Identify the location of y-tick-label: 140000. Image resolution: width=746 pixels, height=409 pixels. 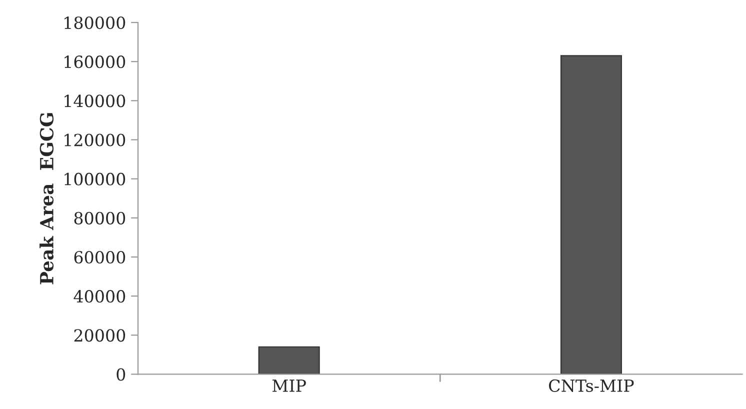
(95, 101).